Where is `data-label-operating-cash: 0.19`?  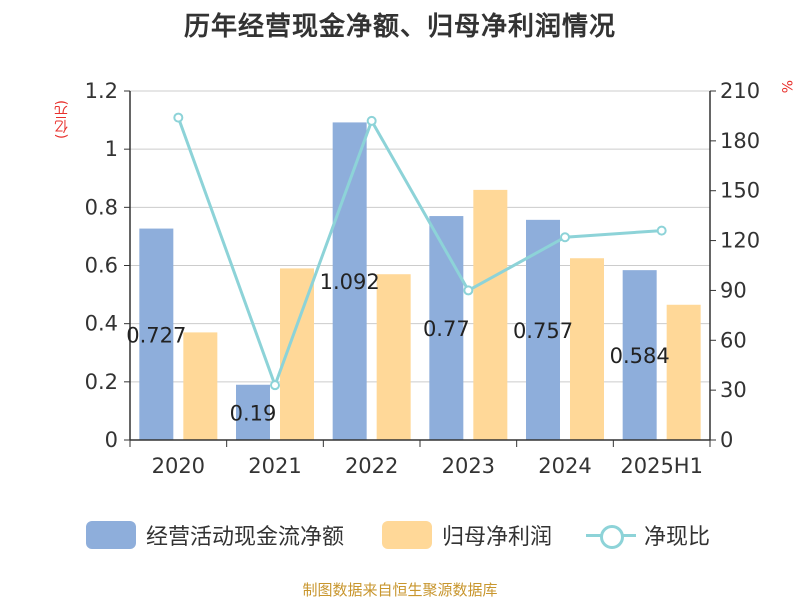
data-label-operating-cash: 0.19 is located at coordinates (253, 413).